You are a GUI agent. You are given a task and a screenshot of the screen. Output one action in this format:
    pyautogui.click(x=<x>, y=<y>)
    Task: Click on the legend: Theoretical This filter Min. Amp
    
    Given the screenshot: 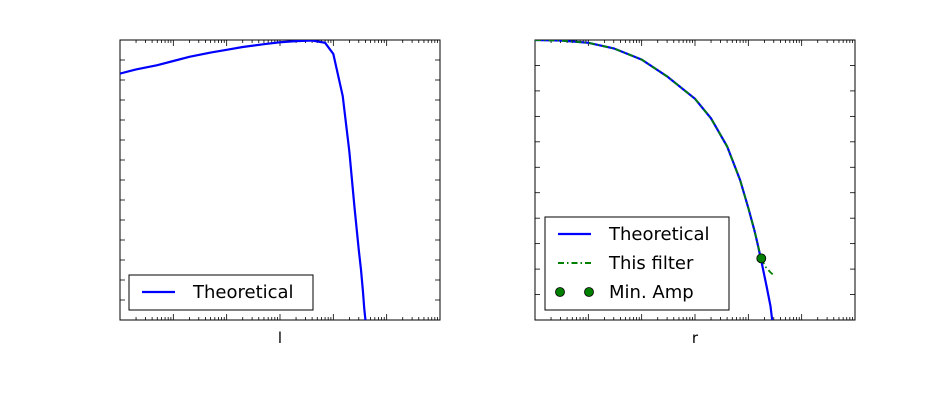 What is the action you would take?
    pyautogui.click(x=637, y=263)
    